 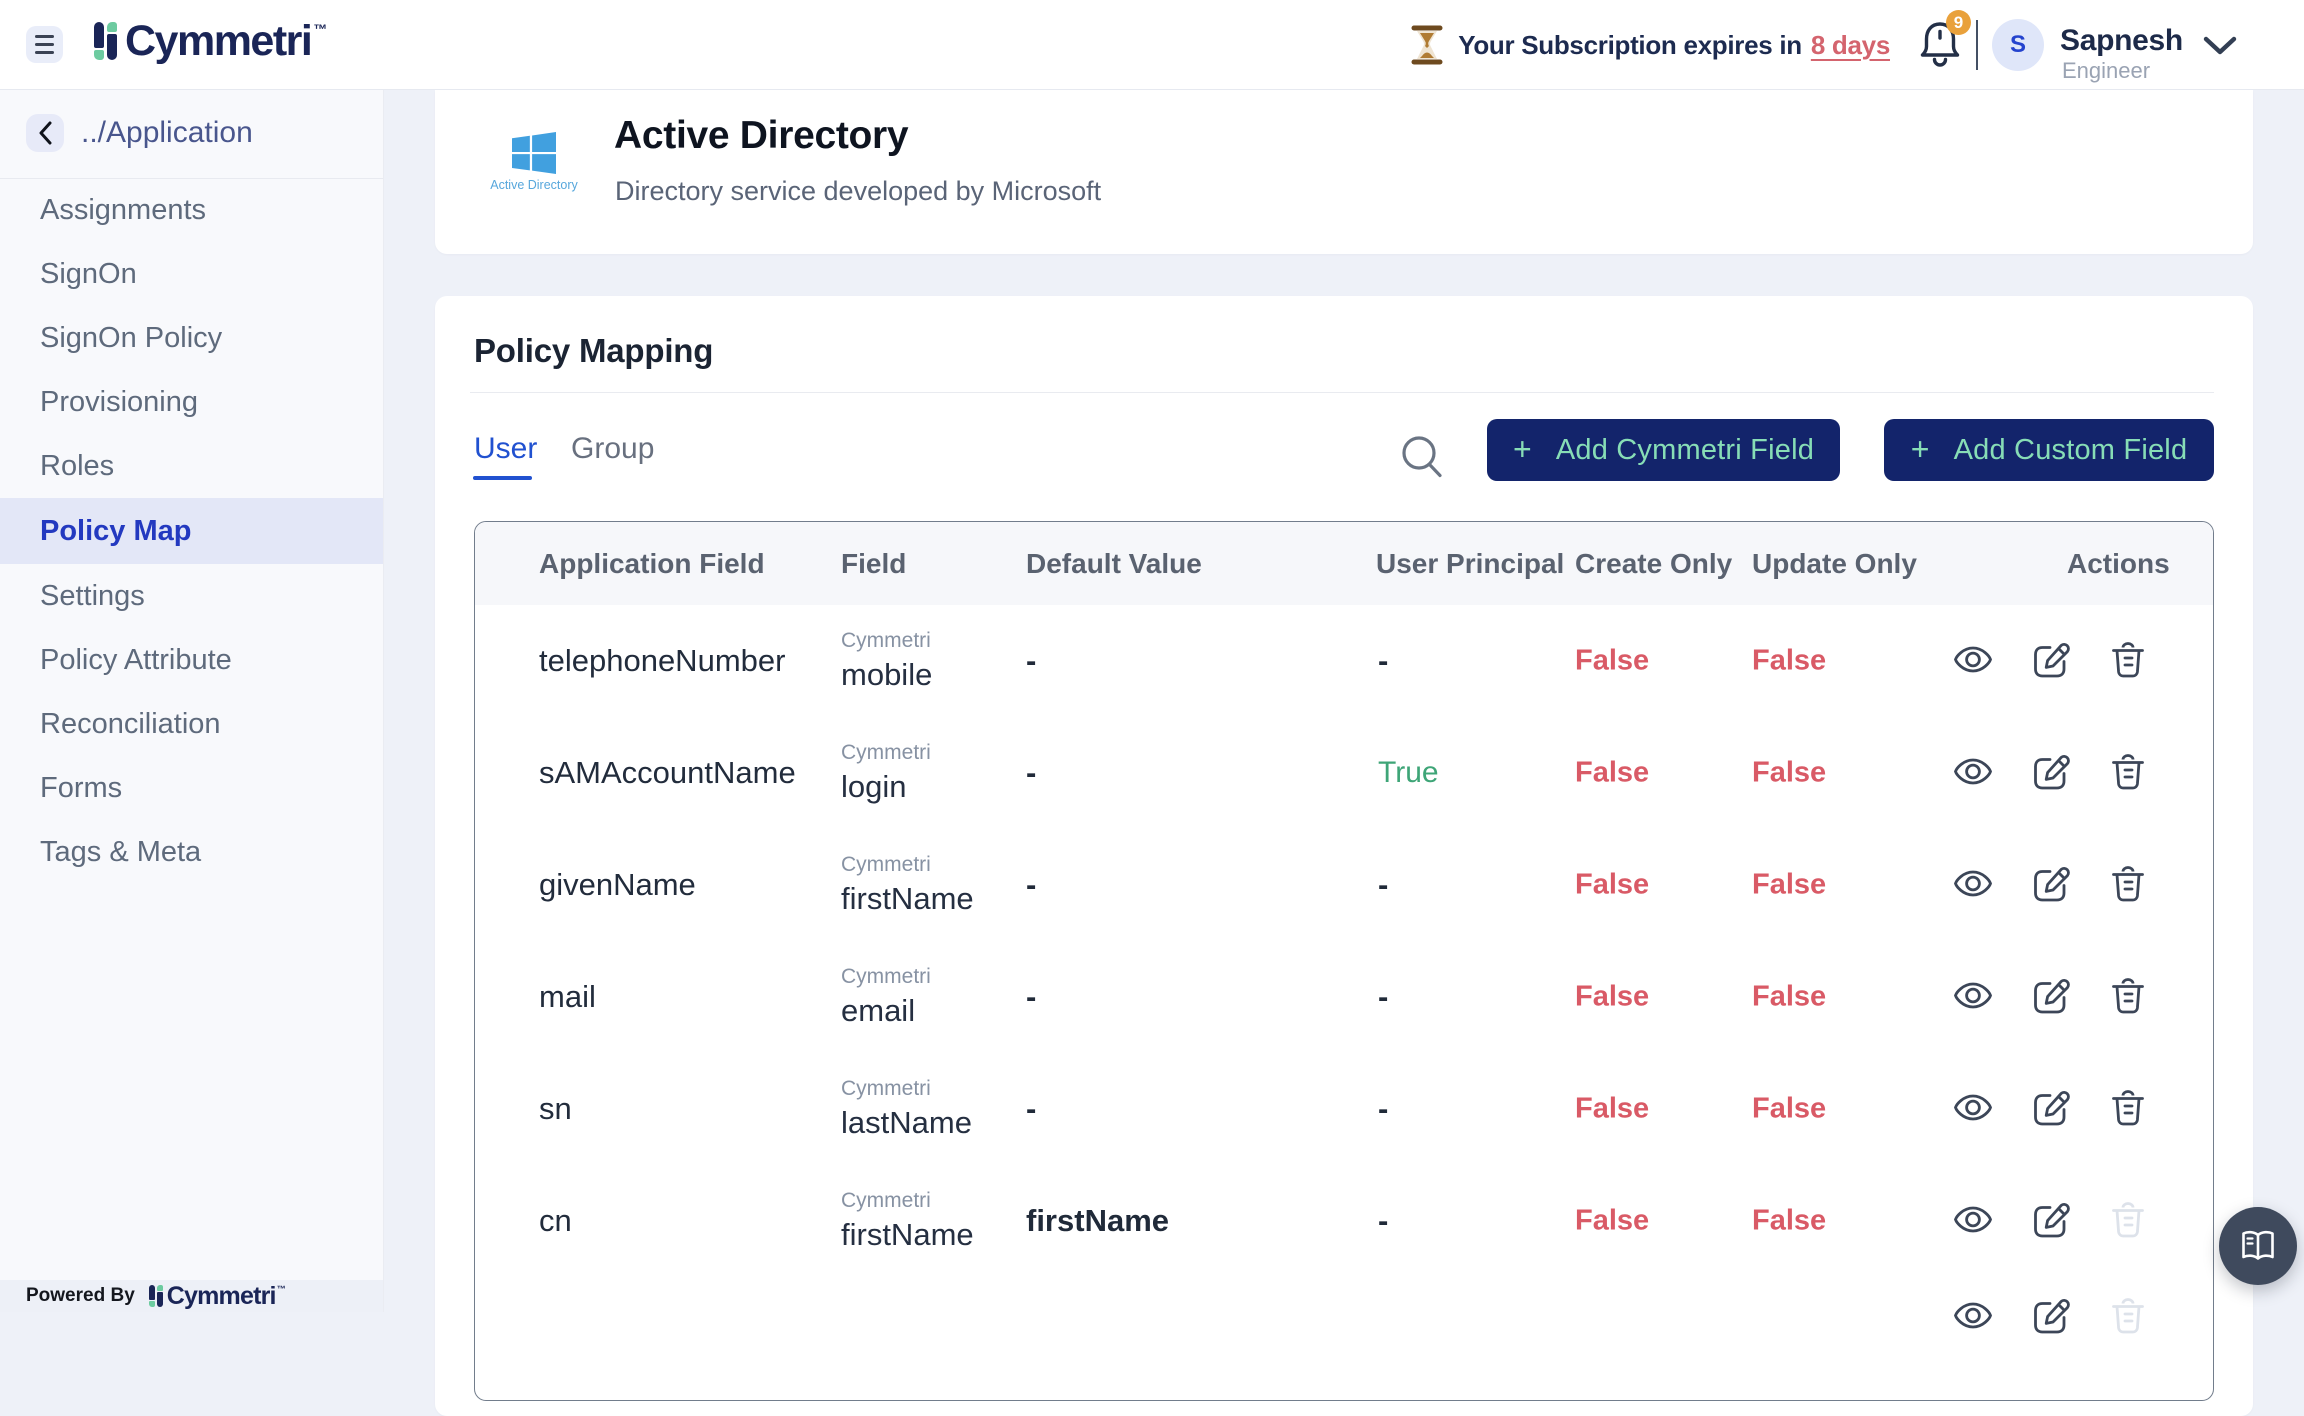 I want to click on cymmetri-logo-text: Cymmetri, so click(x=219, y=41).